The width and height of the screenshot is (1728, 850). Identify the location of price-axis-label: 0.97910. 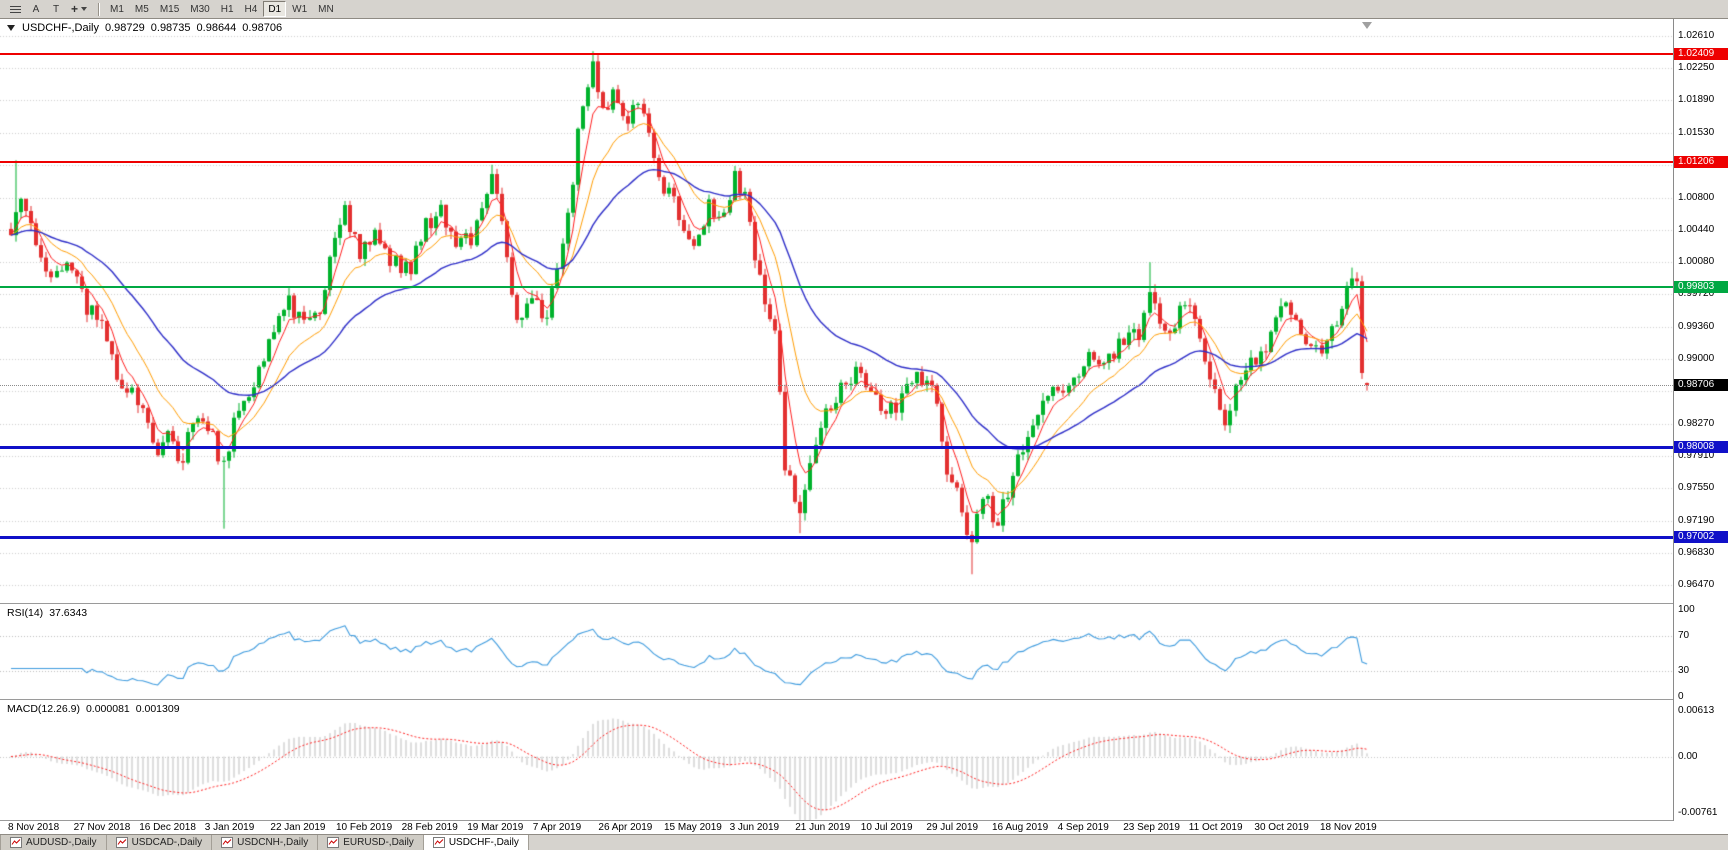
(1696, 456).